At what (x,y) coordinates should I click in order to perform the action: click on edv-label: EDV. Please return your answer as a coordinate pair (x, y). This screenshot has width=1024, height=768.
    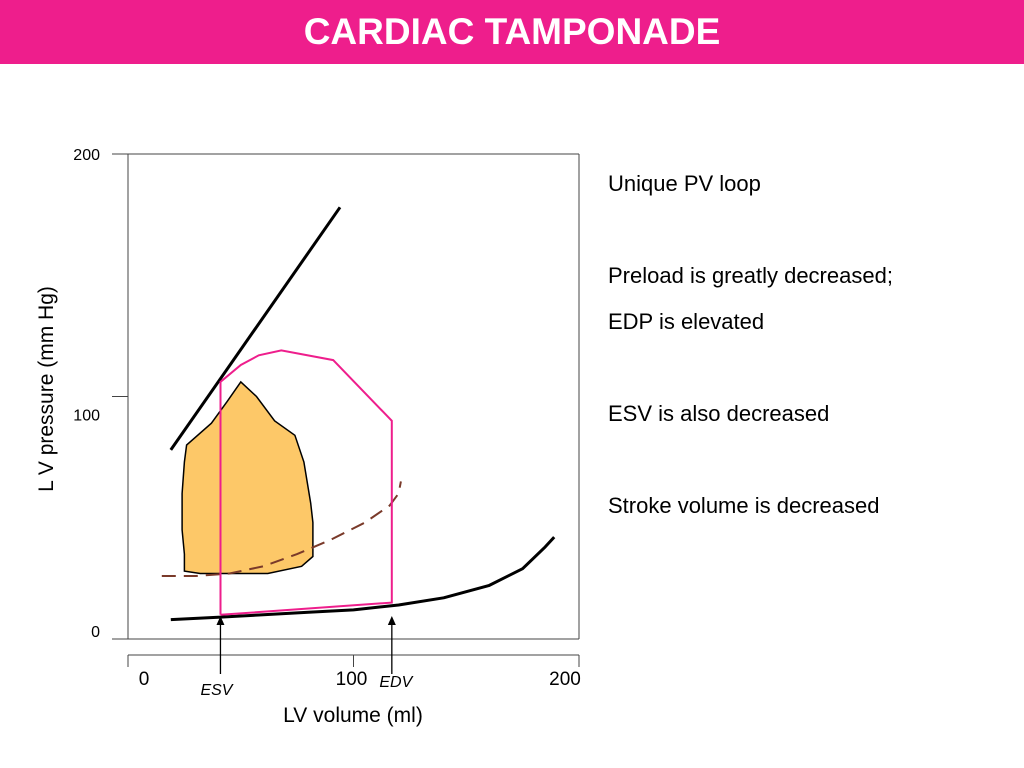
    Looking at the image, I should click on (396, 682).